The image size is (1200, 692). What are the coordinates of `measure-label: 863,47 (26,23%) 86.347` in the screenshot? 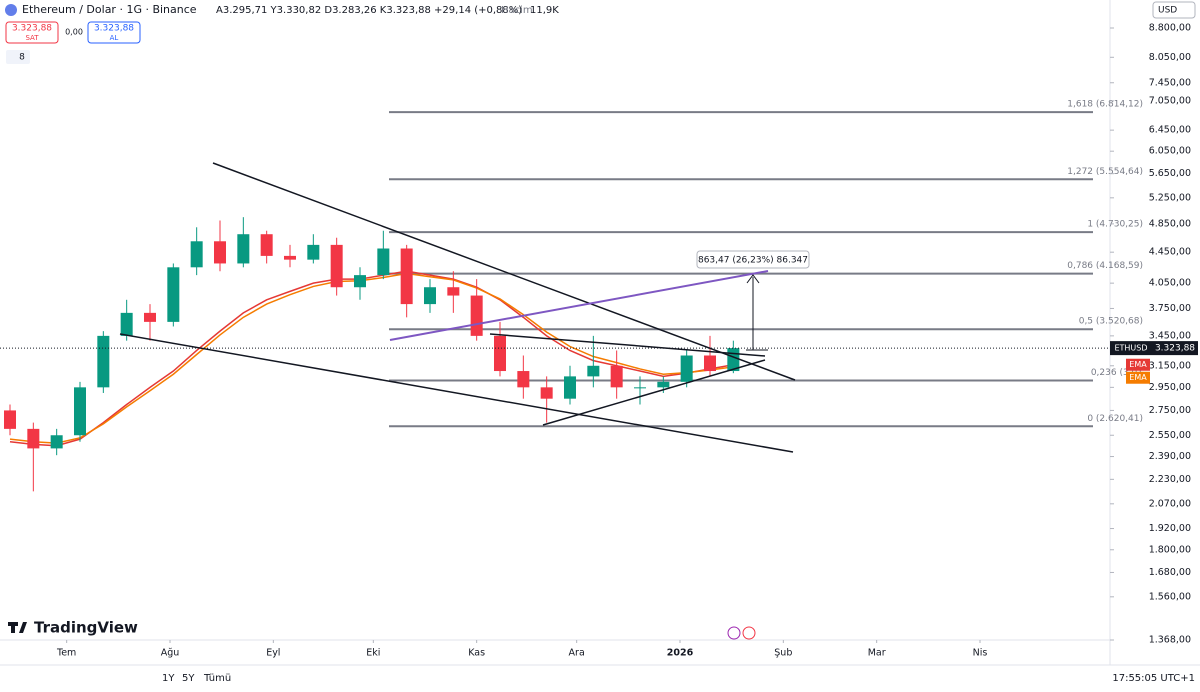 It's located at (753, 261).